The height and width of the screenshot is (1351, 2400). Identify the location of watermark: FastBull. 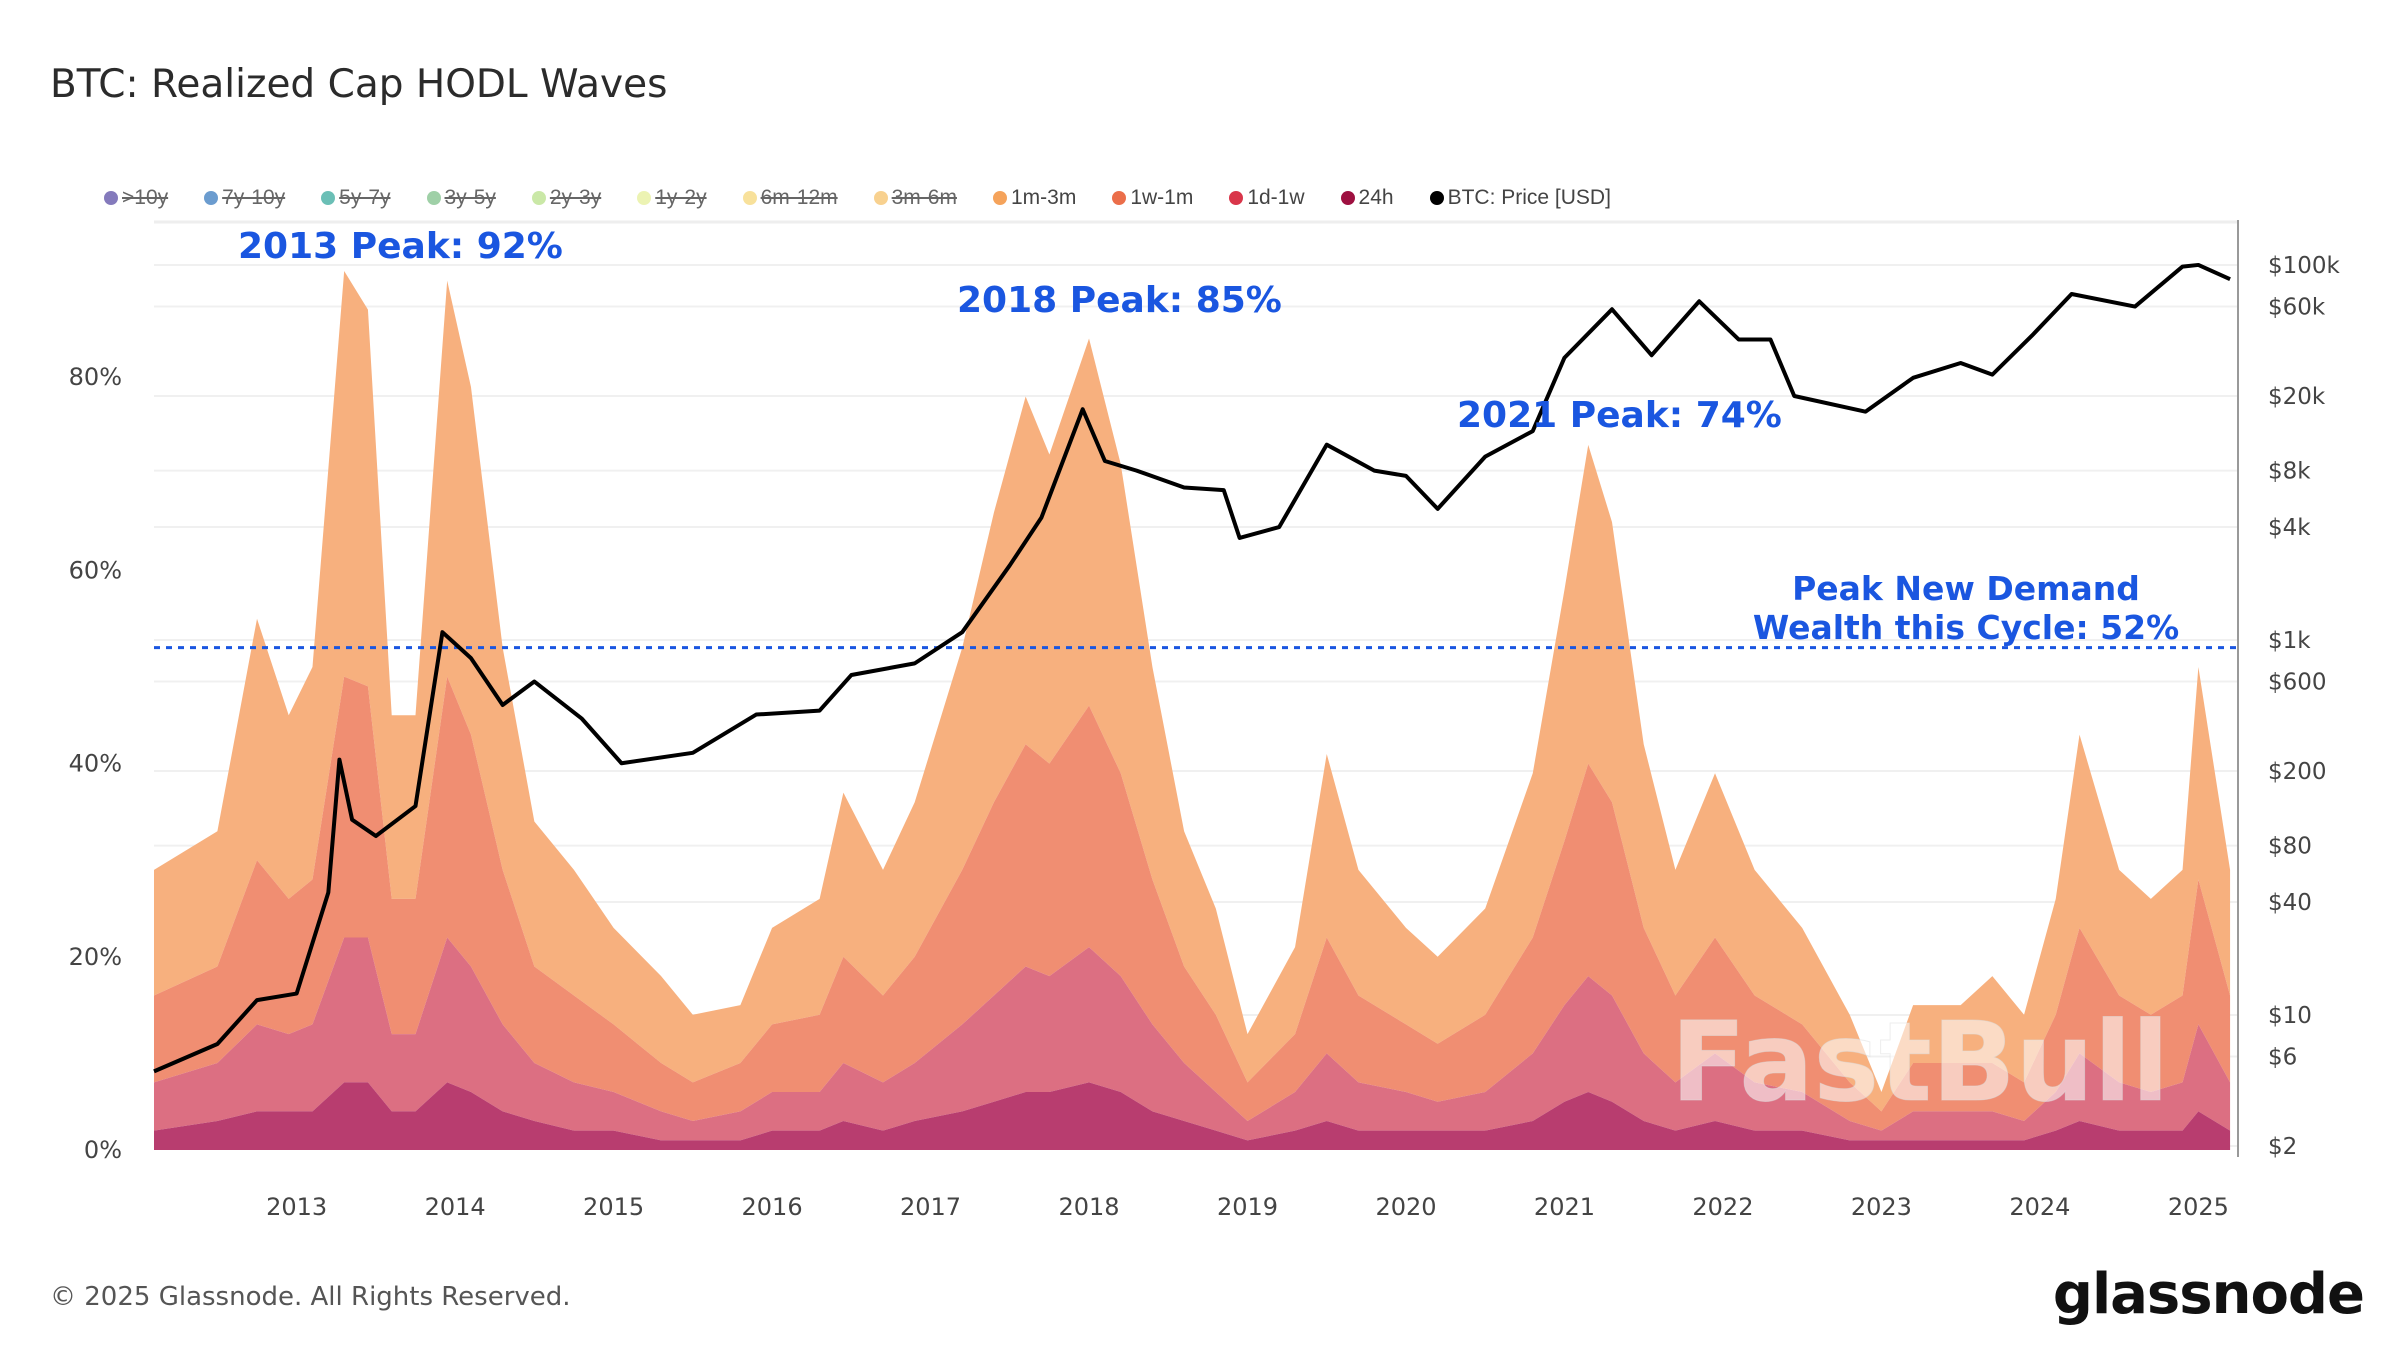
(1920, 1062).